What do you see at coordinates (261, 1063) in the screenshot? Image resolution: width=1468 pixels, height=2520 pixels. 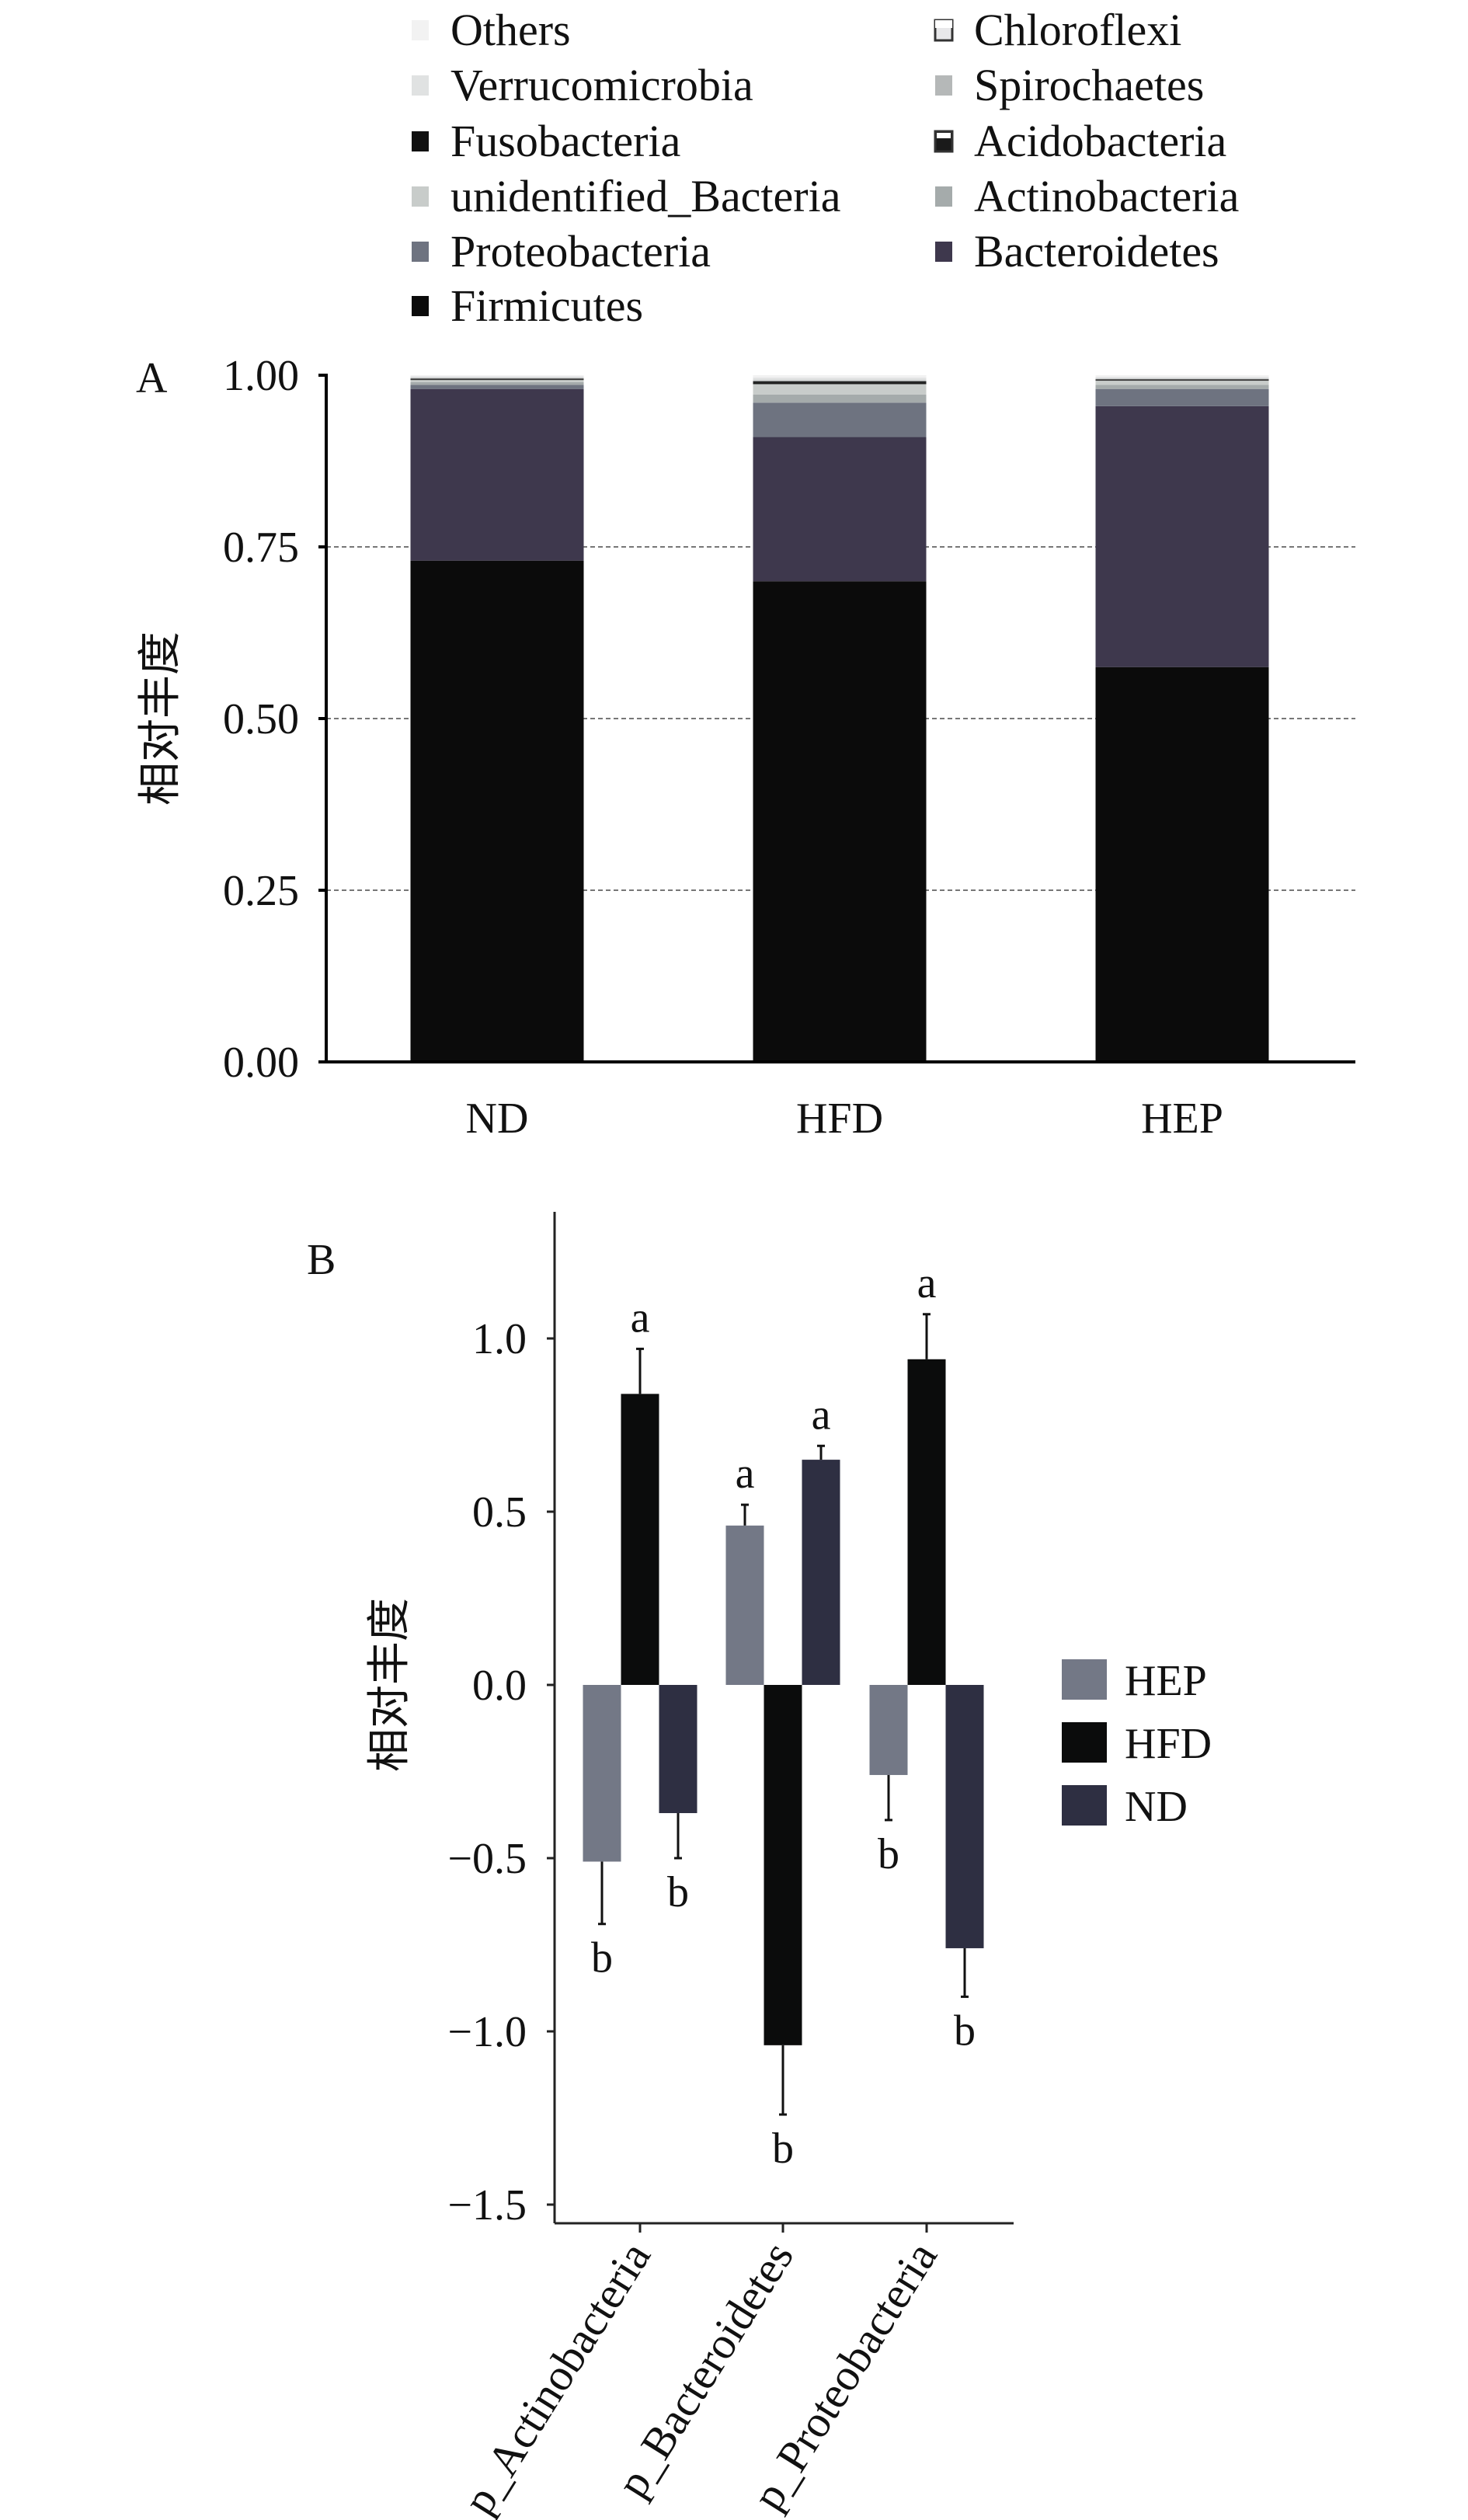 I see `y-tick-label: 0.00` at bounding box center [261, 1063].